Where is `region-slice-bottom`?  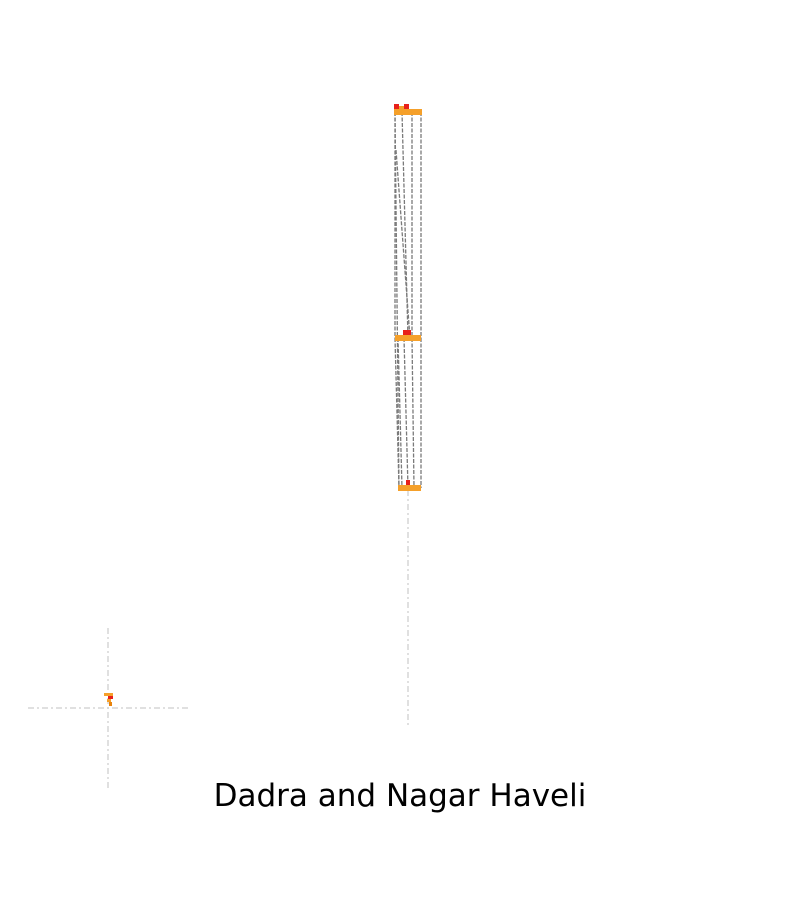
region-slice-bottom is located at coordinates (409, 485).